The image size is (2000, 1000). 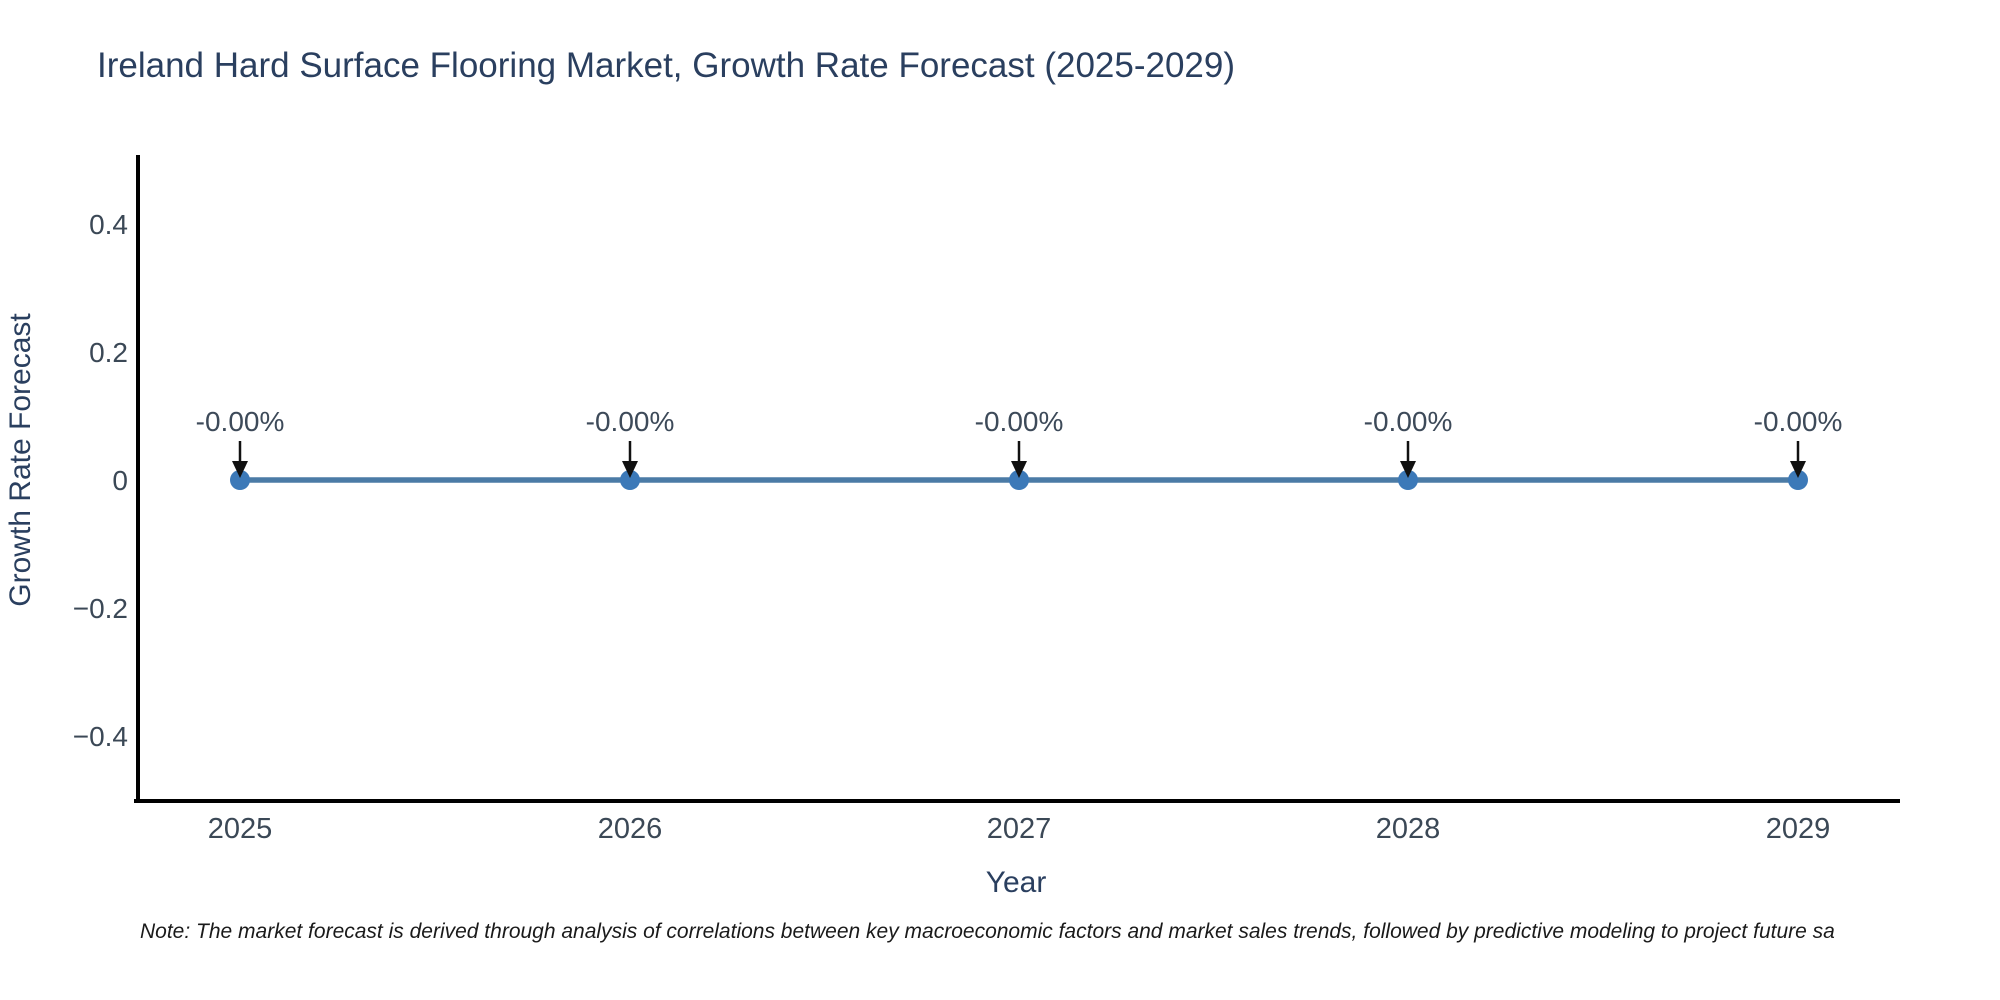 I want to click on x-tick-2027: 2027, so click(x=1019, y=829).